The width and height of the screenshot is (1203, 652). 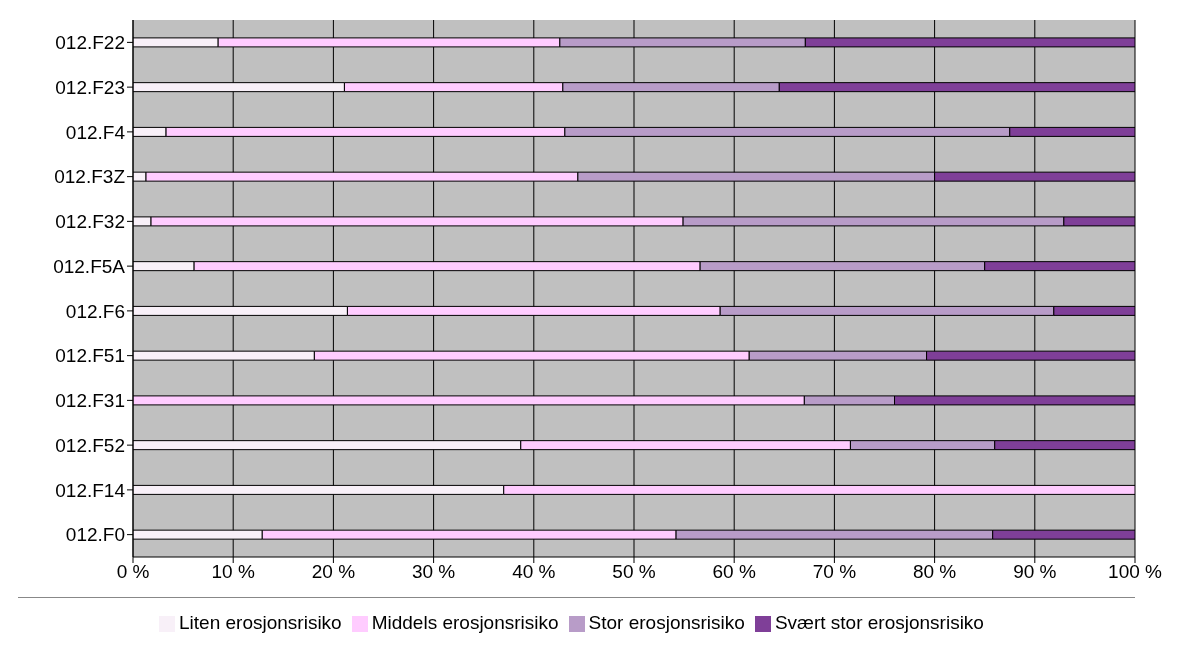 What do you see at coordinates (879, 622) in the screenshot?
I see `legend-label: Svært stor erosjonsrisiko` at bounding box center [879, 622].